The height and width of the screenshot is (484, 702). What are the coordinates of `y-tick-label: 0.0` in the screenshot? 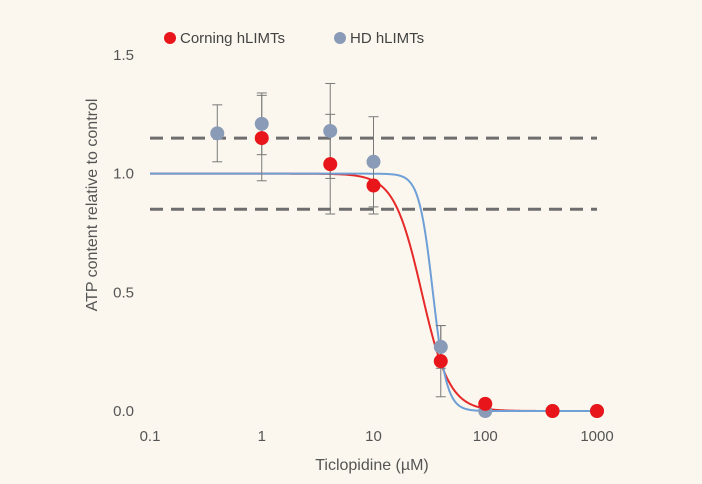 It's located at (123, 411).